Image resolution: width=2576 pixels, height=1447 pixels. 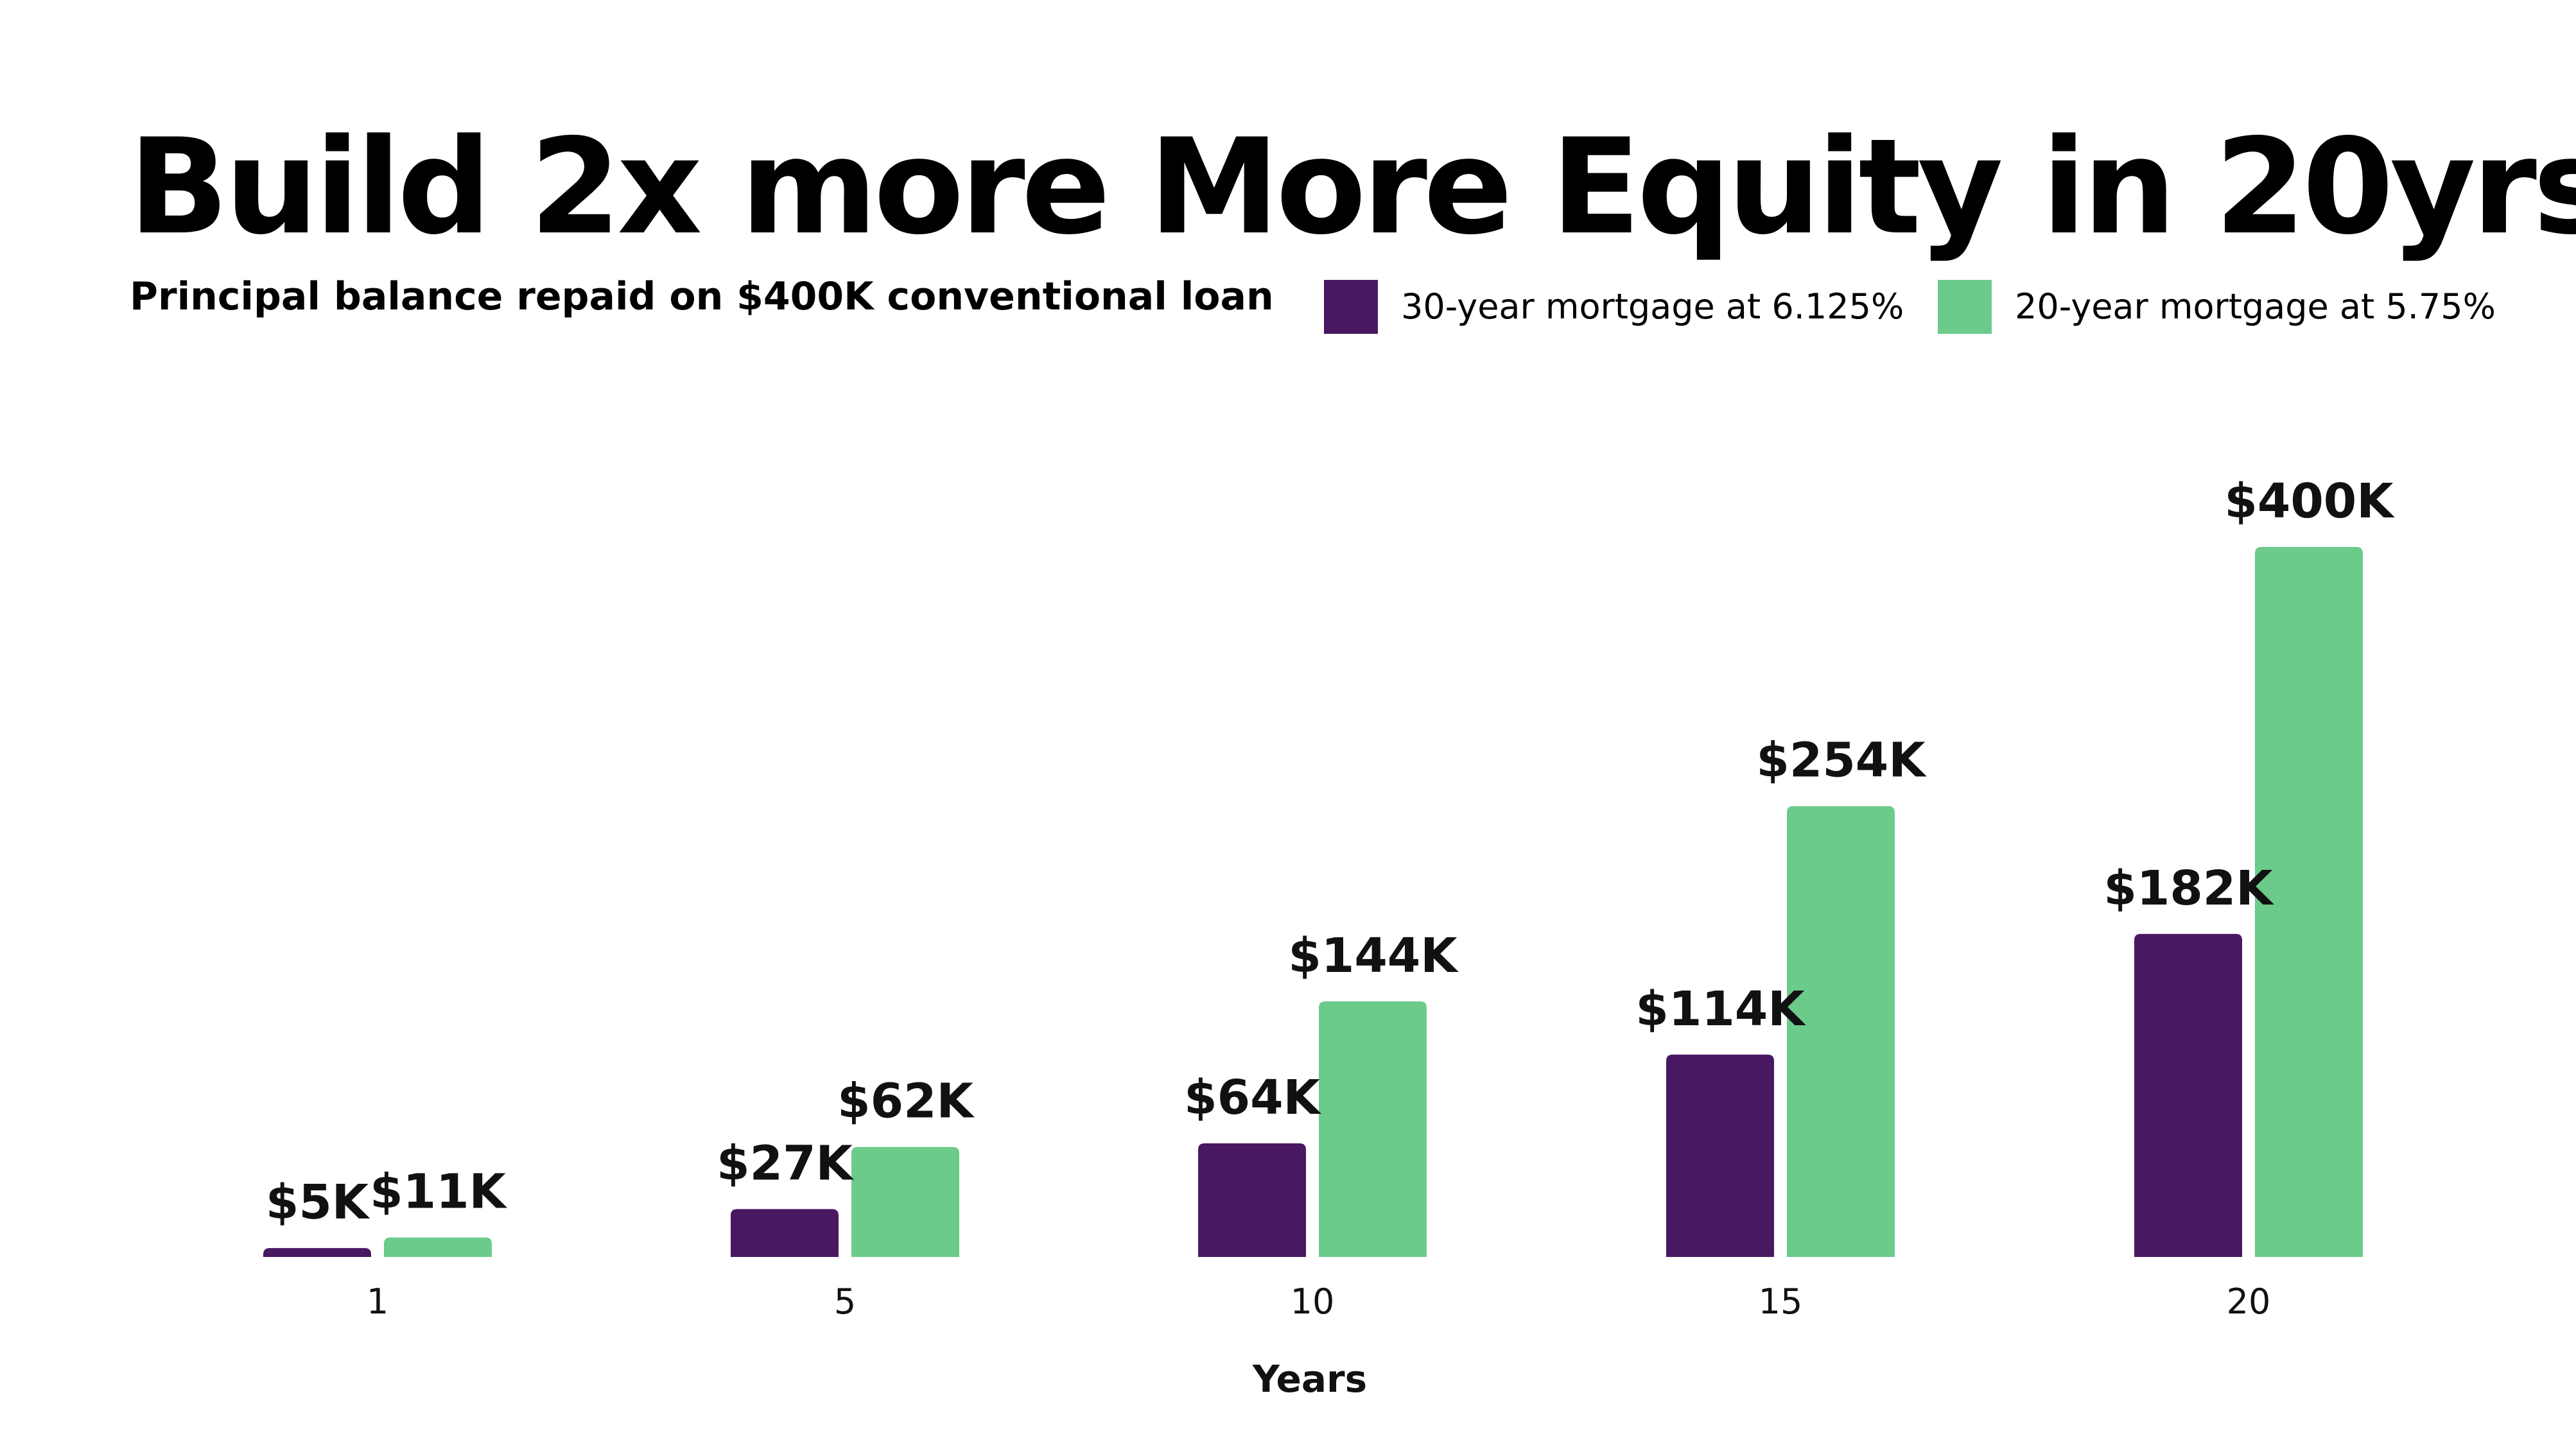 I want to click on legend-label-30-year: 30-year mortgage at 6.125%, so click(x=1652, y=306).